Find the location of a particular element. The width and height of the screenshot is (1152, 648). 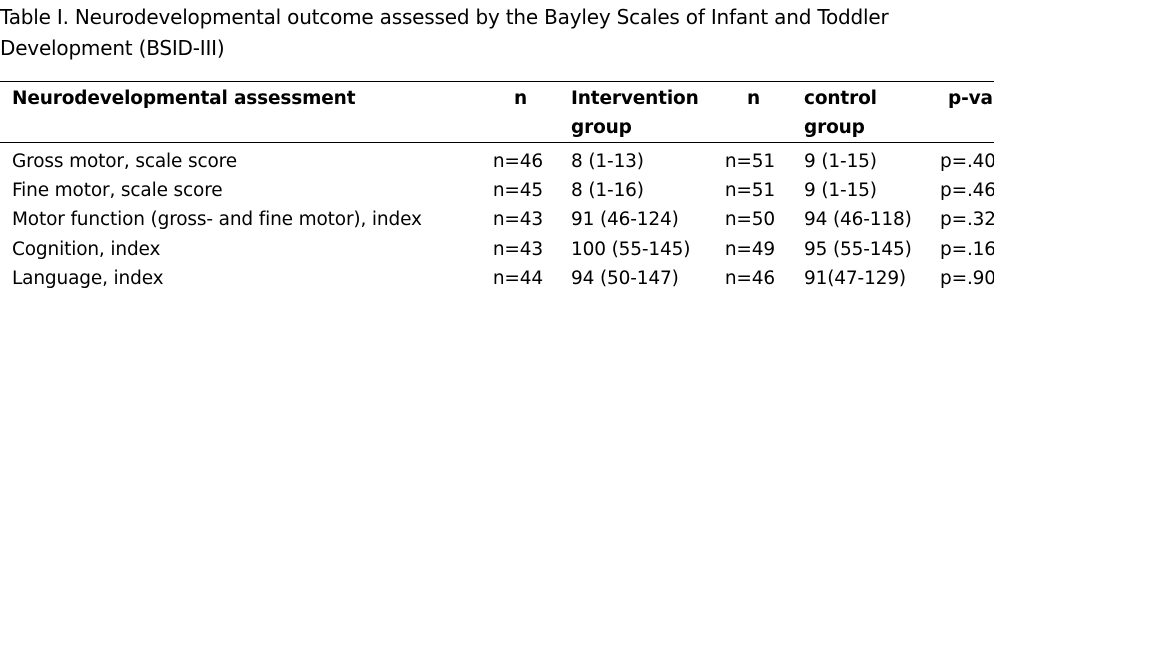

cell-p-value: p=.16 is located at coordinates (967, 249).